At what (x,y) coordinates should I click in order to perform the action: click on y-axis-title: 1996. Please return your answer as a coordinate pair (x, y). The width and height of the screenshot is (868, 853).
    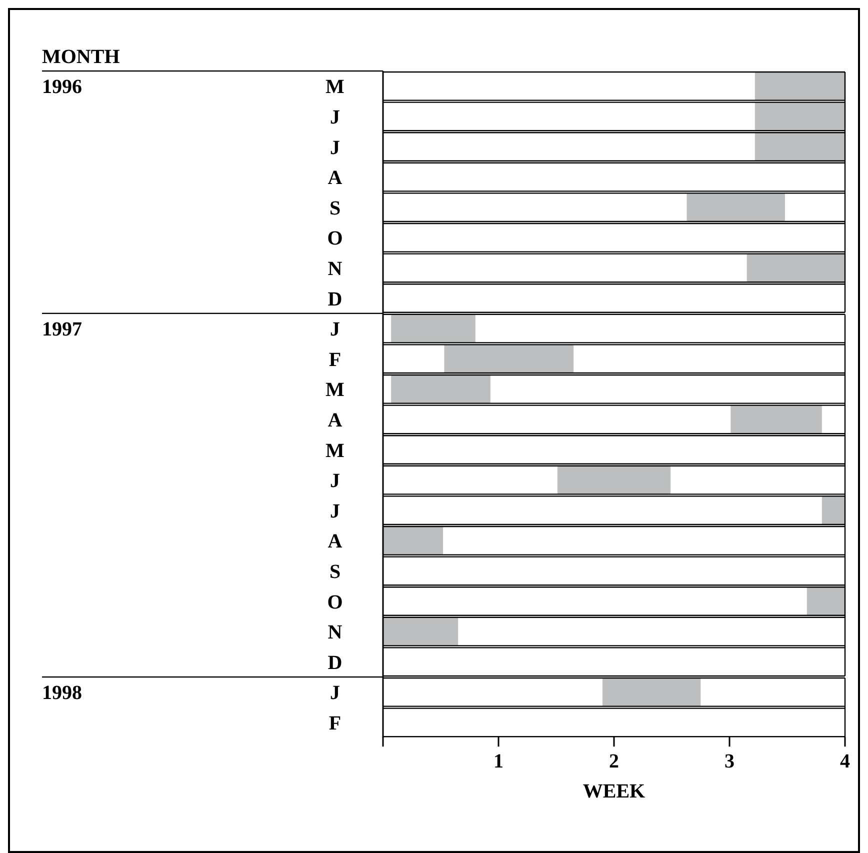
    Looking at the image, I should click on (62, 87).